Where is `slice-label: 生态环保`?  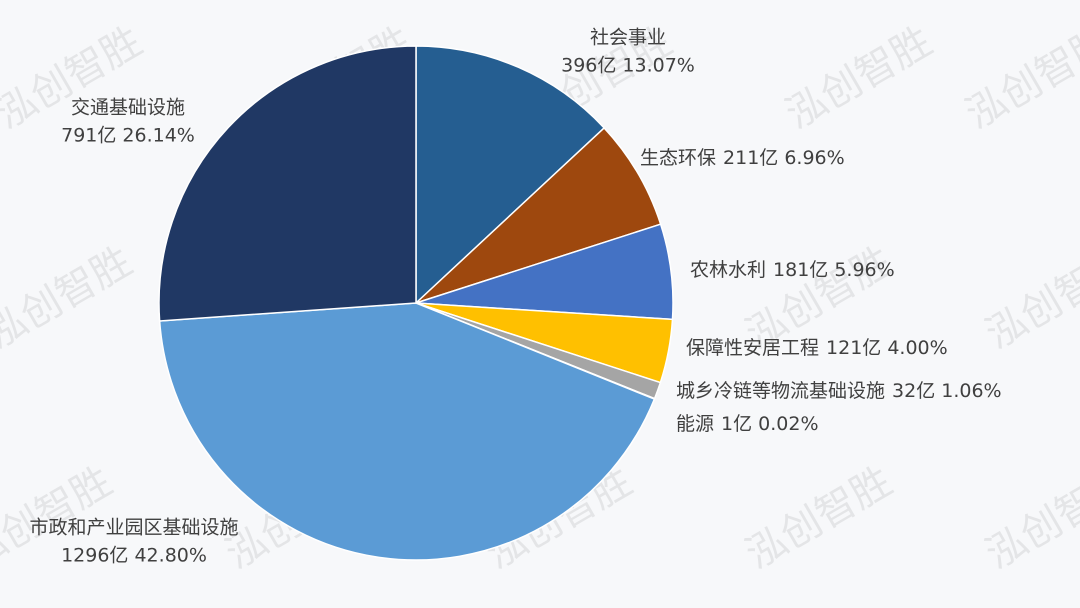 slice-label: 生态环保 is located at coordinates (678, 158).